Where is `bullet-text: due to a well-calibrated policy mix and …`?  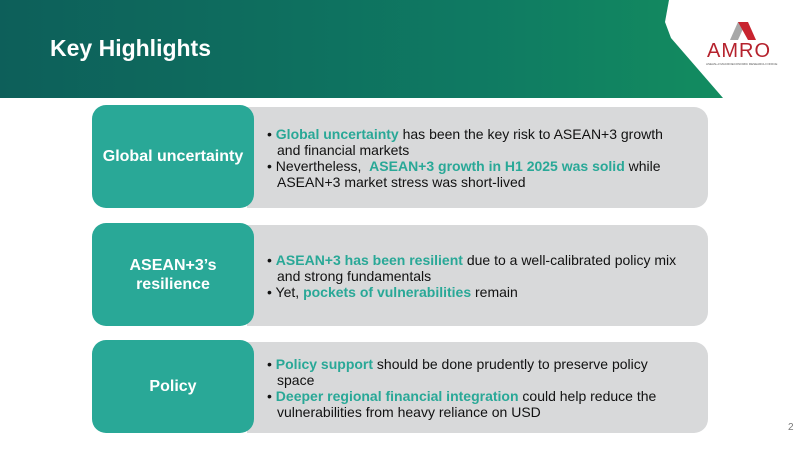 bullet-text: due to a well-calibrated policy mix and … is located at coordinates (479, 267).